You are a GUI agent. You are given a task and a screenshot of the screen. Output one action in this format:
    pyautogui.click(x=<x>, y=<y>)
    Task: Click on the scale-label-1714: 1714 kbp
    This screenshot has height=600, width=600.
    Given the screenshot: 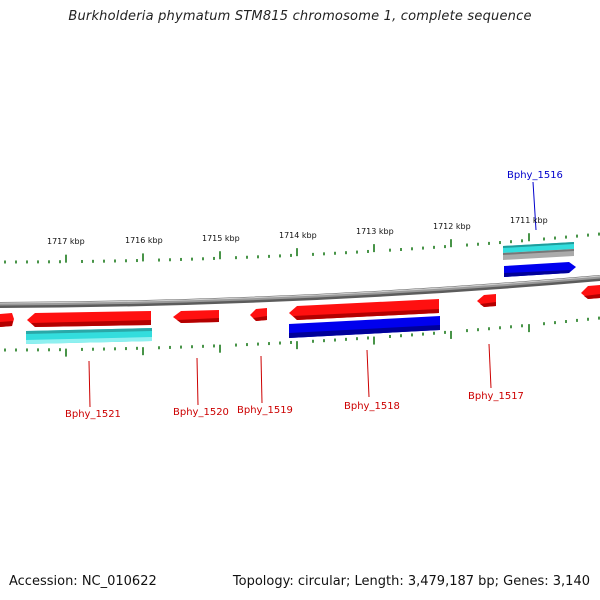 What is the action you would take?
    pyautogui.click(x=298, y=235)
    